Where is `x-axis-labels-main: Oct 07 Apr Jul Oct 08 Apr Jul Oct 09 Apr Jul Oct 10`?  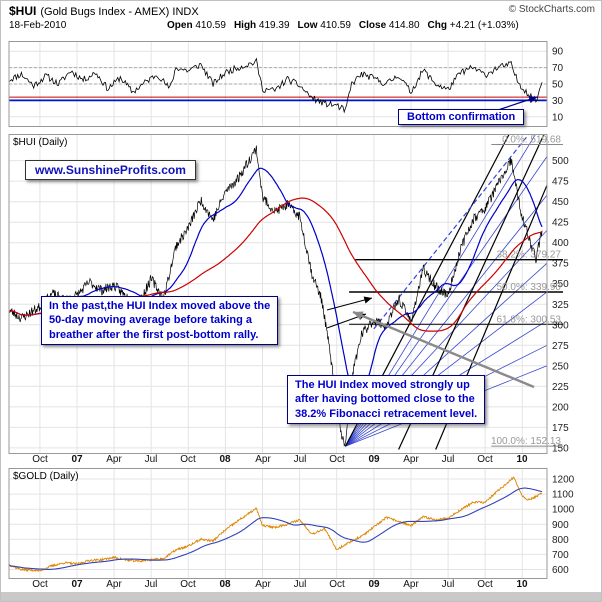 x-axis-labels-main: Oct 07 Apr Jul Oct 08 Apr Jul Oct 09 Apr Jul Oct 10 is located at coordinates (301, 460).